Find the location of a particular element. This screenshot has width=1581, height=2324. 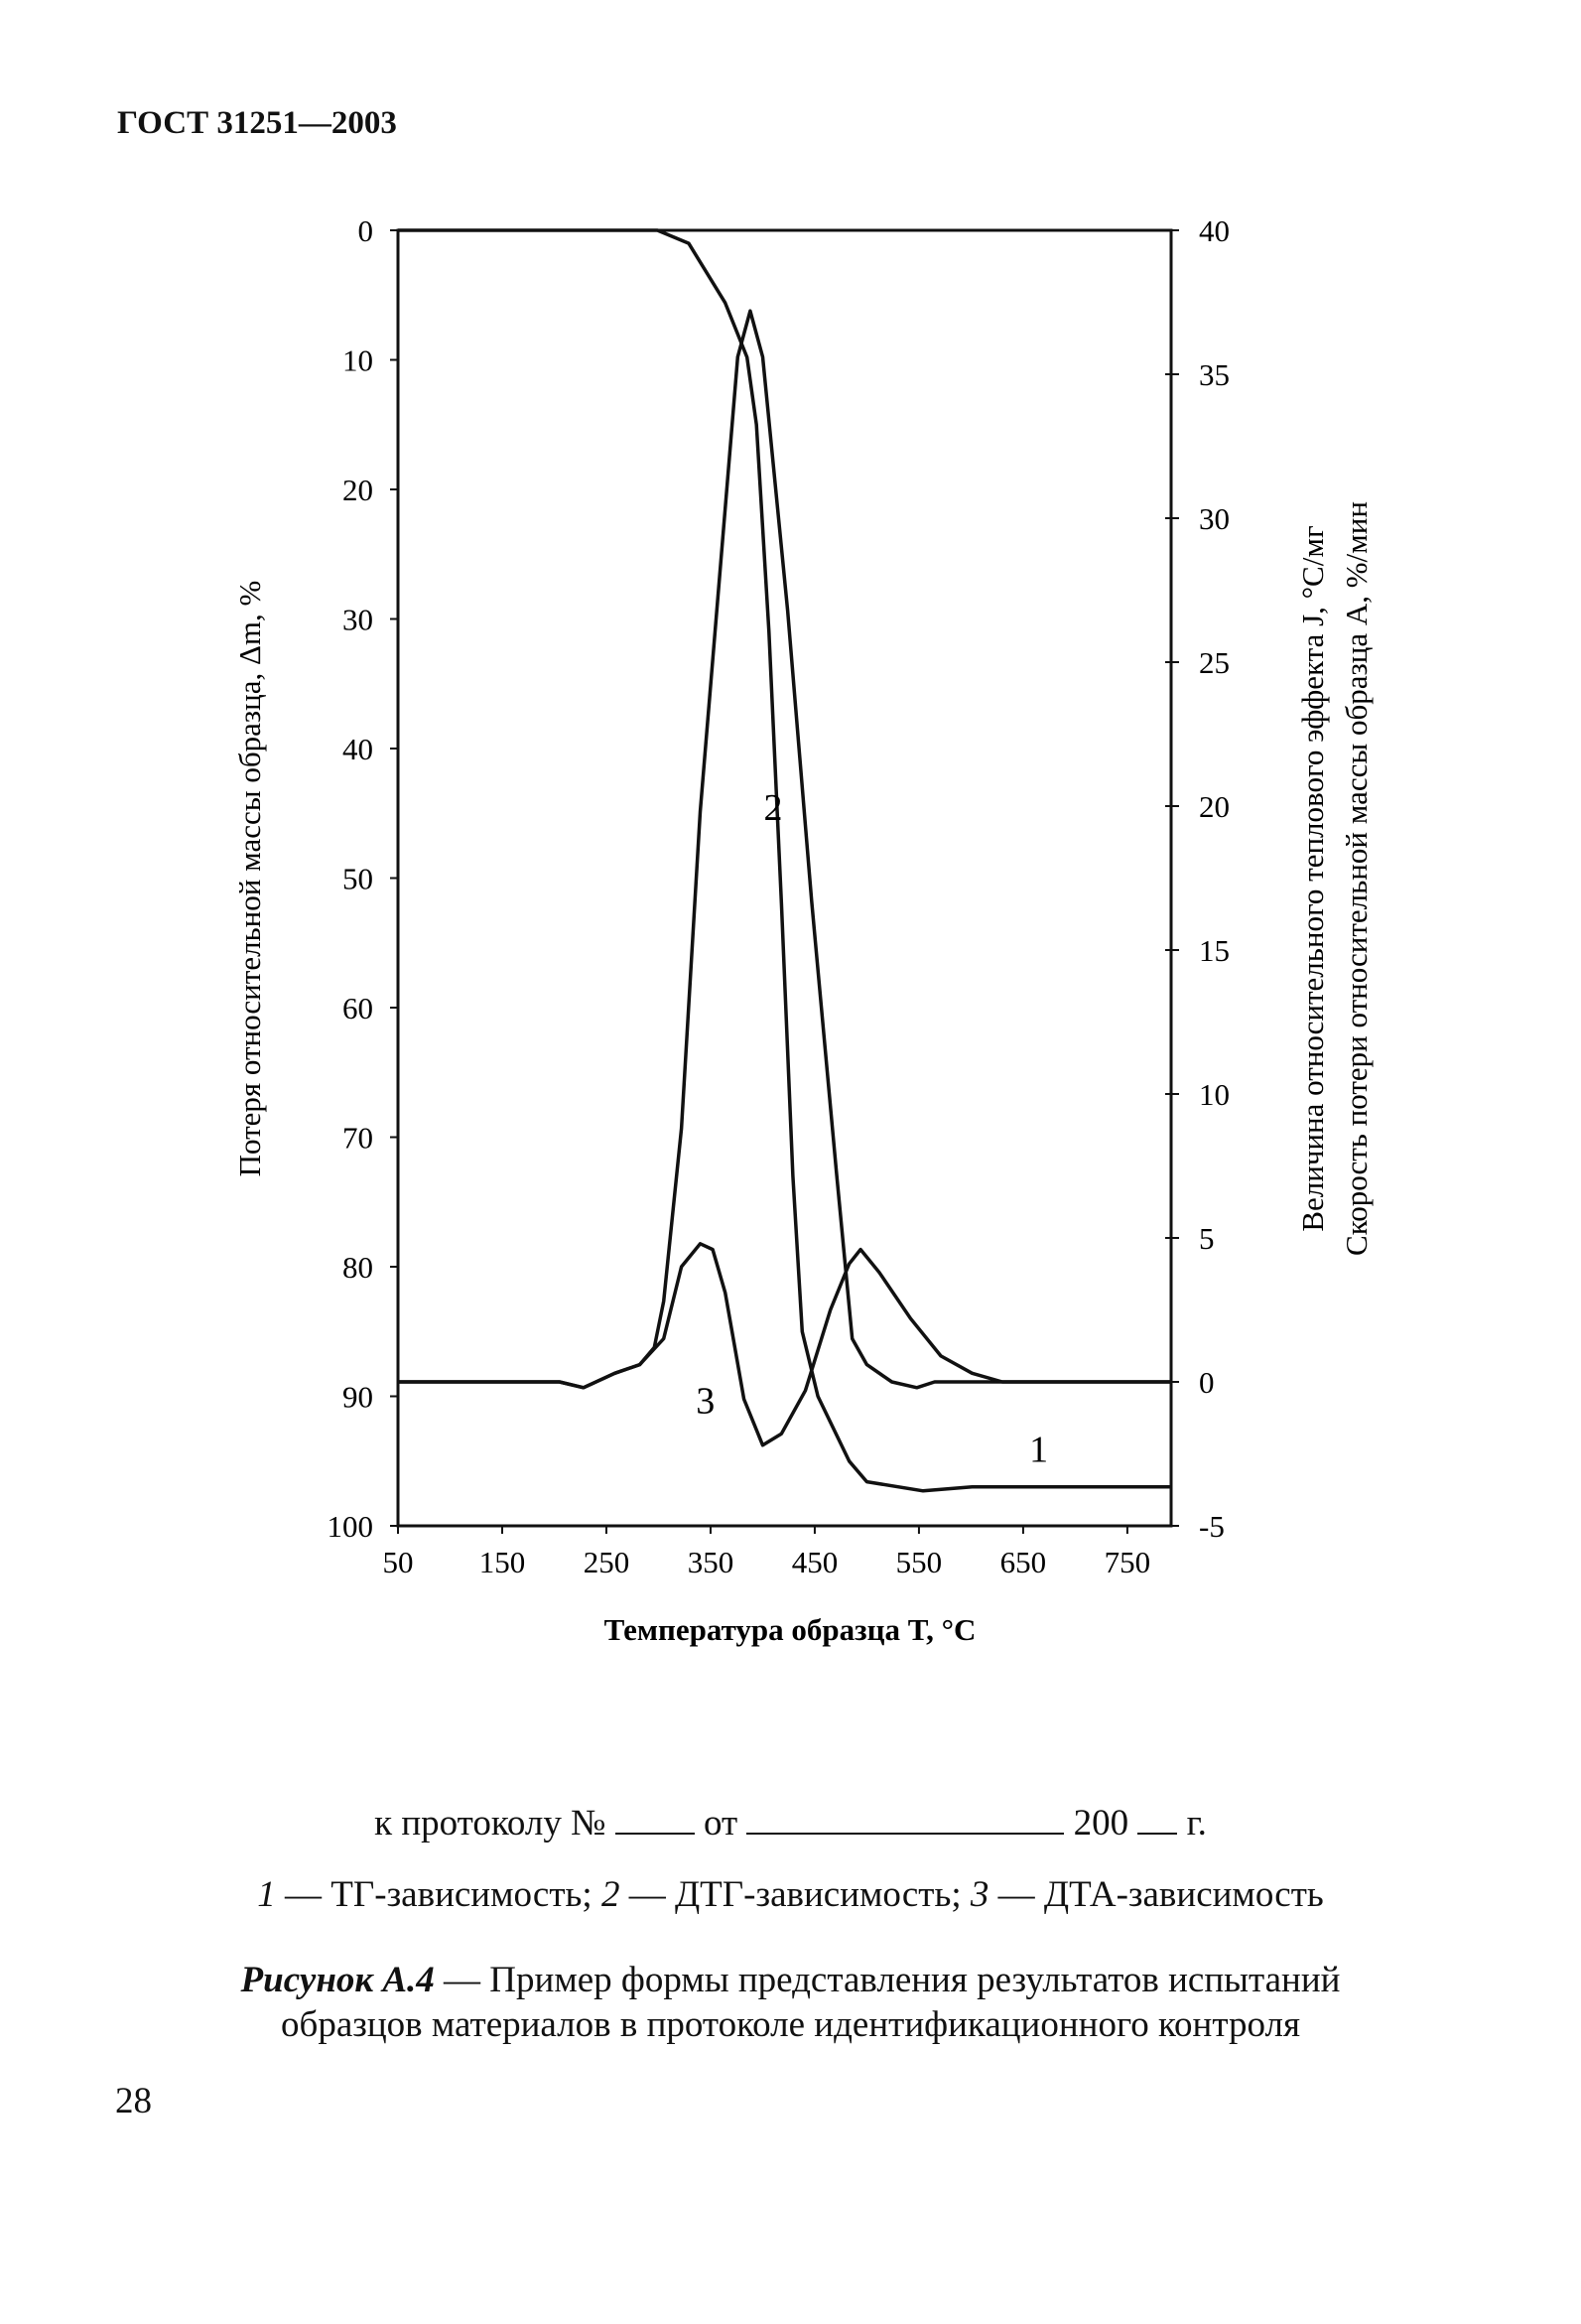

right-y-tick-label: 5 is located at coordinates (1207, 1239).